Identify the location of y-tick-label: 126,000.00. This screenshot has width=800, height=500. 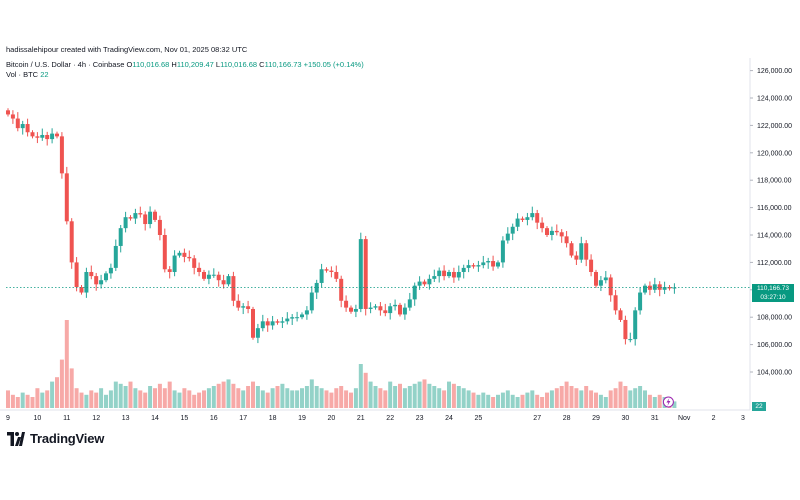
(774, 71).